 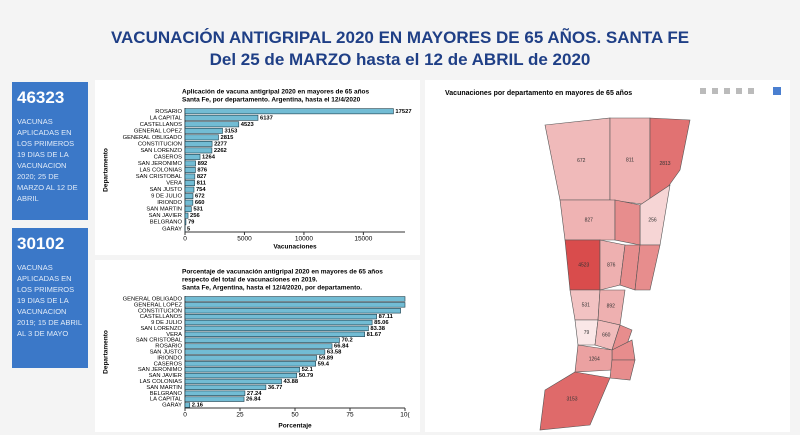 I want to click on data-label: 85.06, so click(x=381, y=323).